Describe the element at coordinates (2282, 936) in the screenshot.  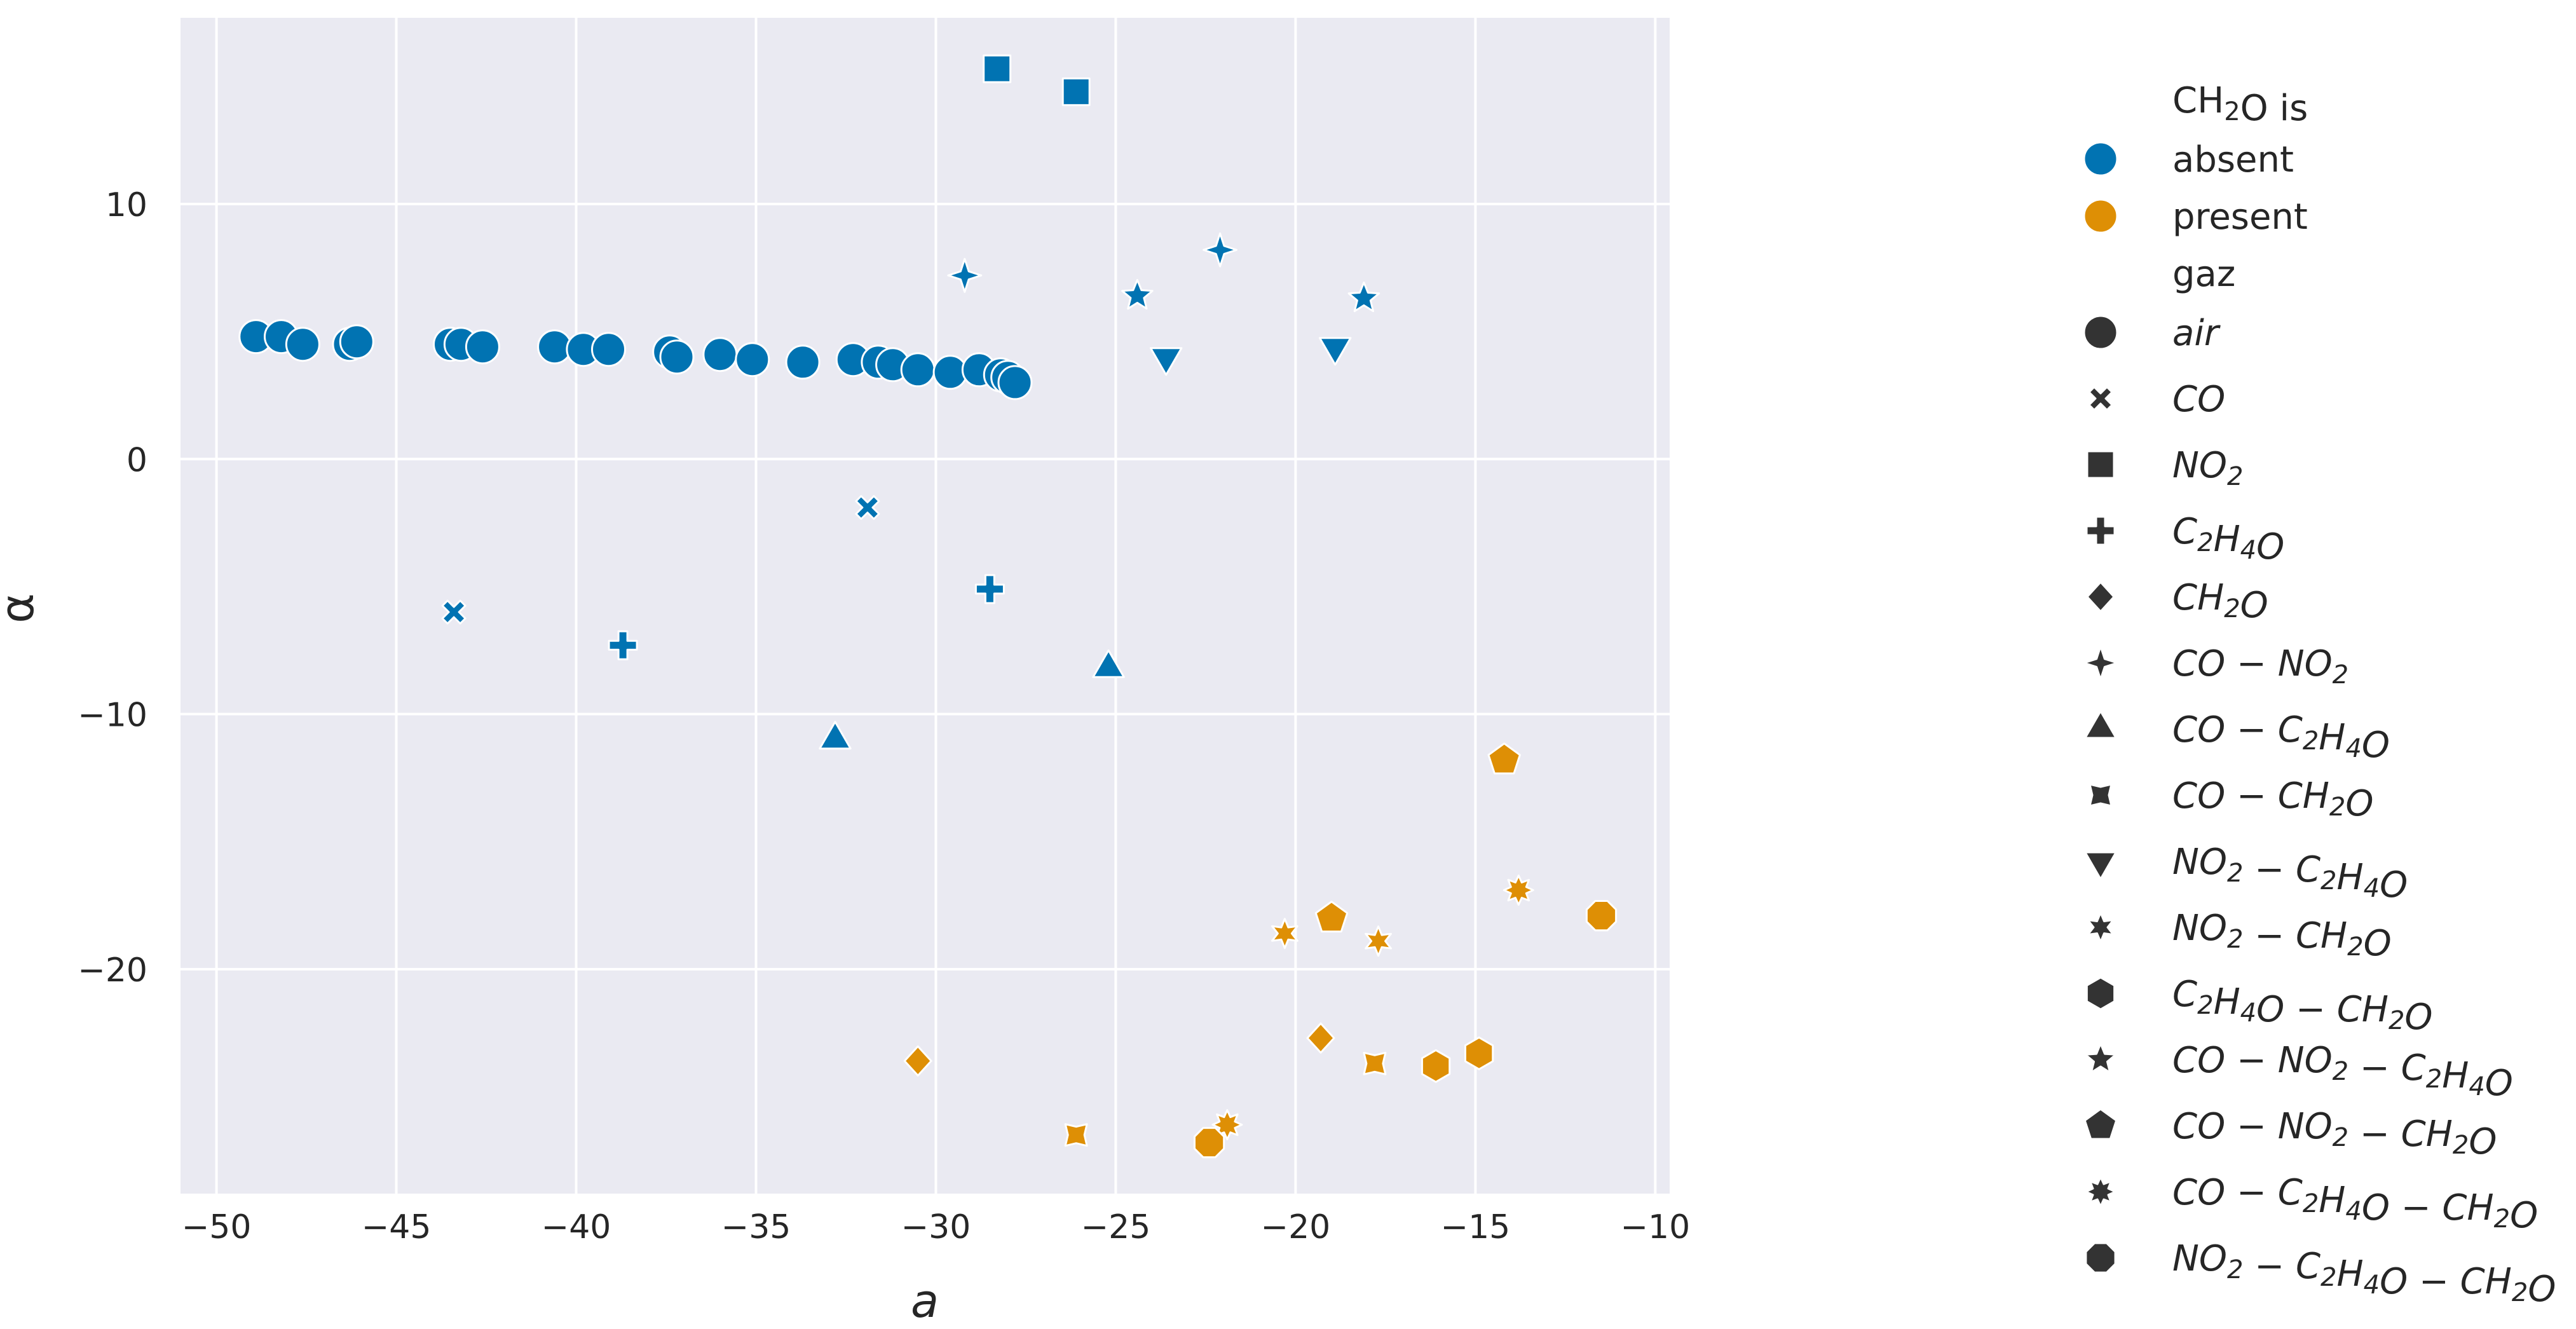
I see `legend-style-label: NO2 − CH2O` at that location.